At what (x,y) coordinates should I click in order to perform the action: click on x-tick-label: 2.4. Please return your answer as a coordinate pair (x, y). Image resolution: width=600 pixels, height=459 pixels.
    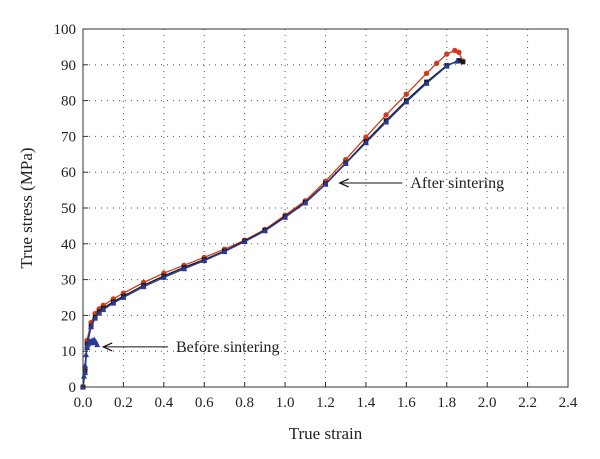
    Looking at the image, I should click on (568, 403).